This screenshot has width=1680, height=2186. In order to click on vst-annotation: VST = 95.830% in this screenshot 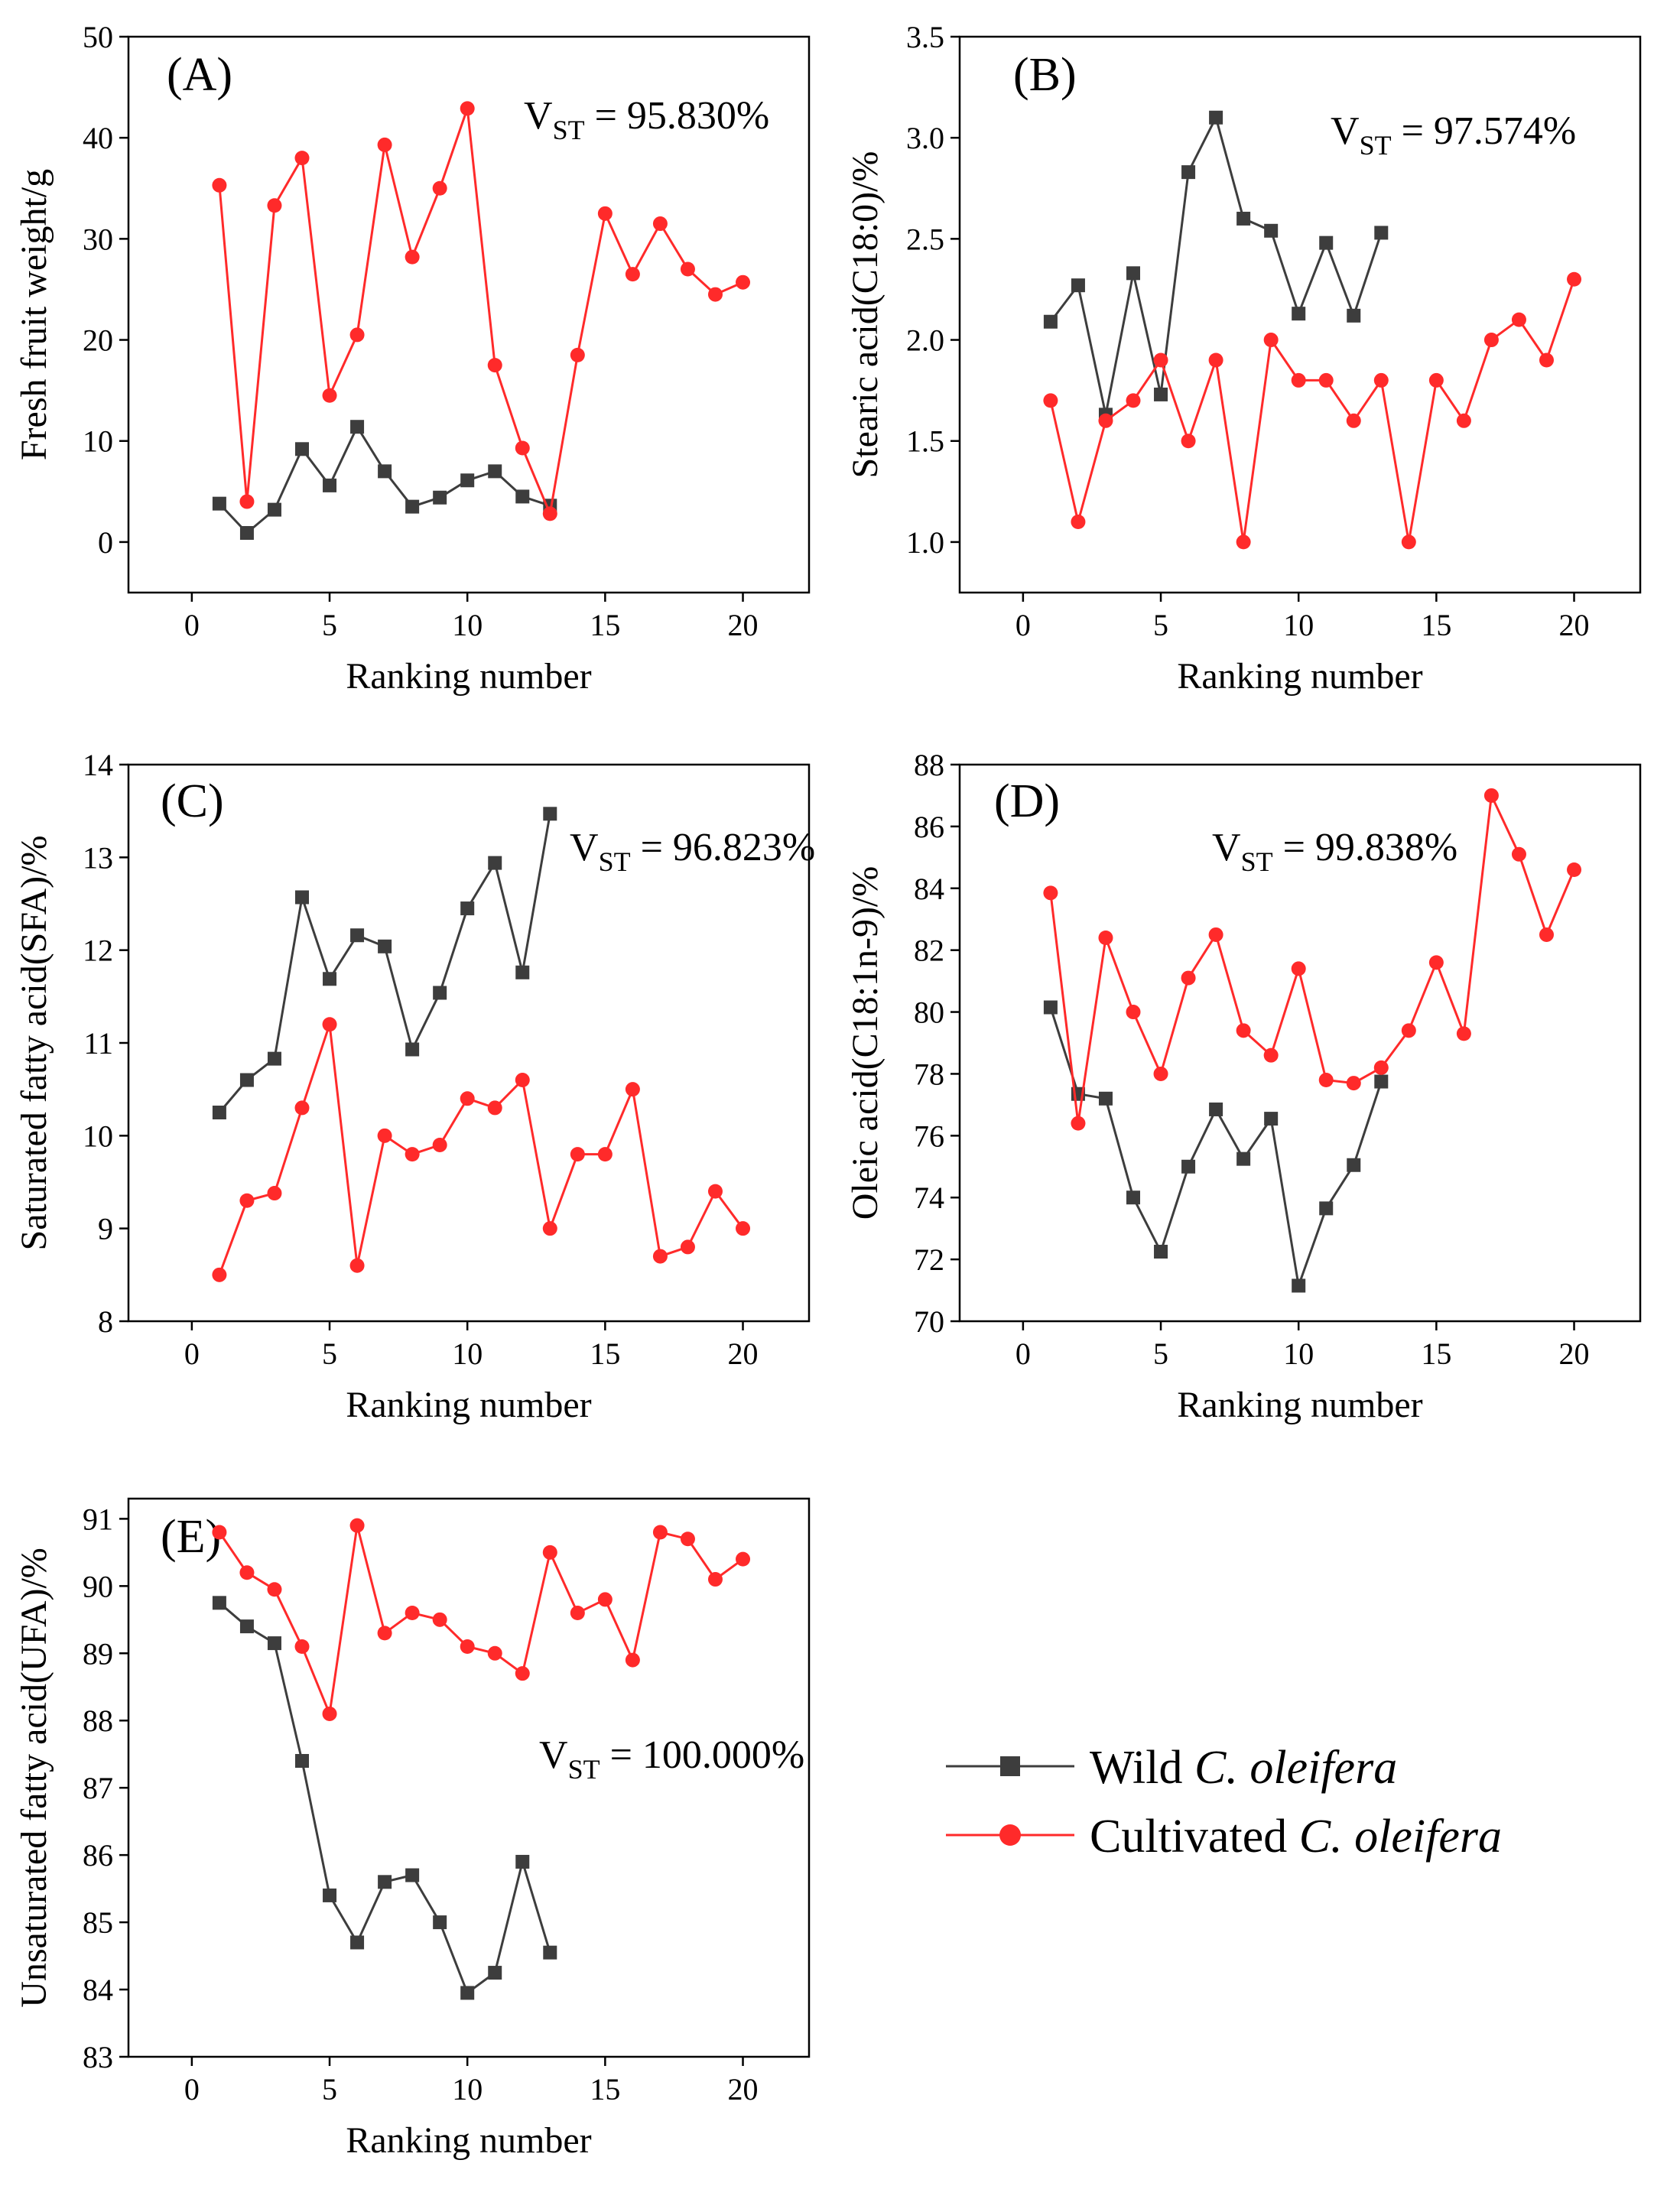, I will do `click(646, 120)`.